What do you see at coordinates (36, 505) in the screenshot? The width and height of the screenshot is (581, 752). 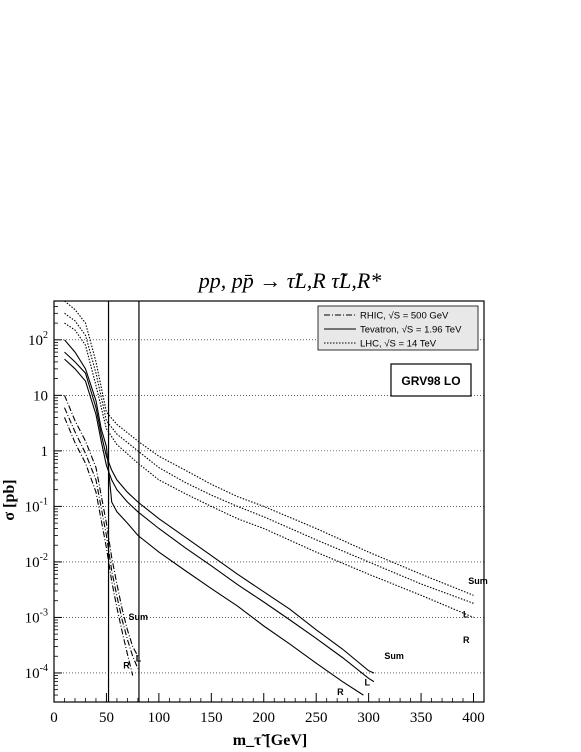 I see `y-tick-label: 10⁻¹` at bounding box center [36, 505].